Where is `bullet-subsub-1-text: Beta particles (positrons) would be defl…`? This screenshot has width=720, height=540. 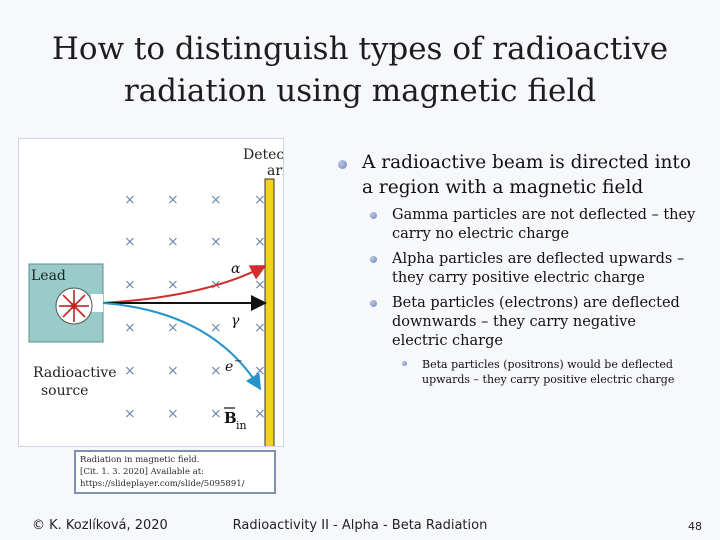
bullet-subsub-1-text: Beta particles (positrons) would be defl… is located at coordinates (548, 372).